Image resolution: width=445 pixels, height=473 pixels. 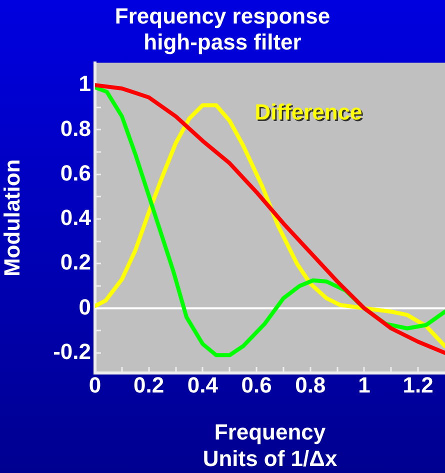 What do you see at coordinates (76, 217) in the screenshot?
I see `y-tick-label: 0.4` at bounding box center [76, 217].